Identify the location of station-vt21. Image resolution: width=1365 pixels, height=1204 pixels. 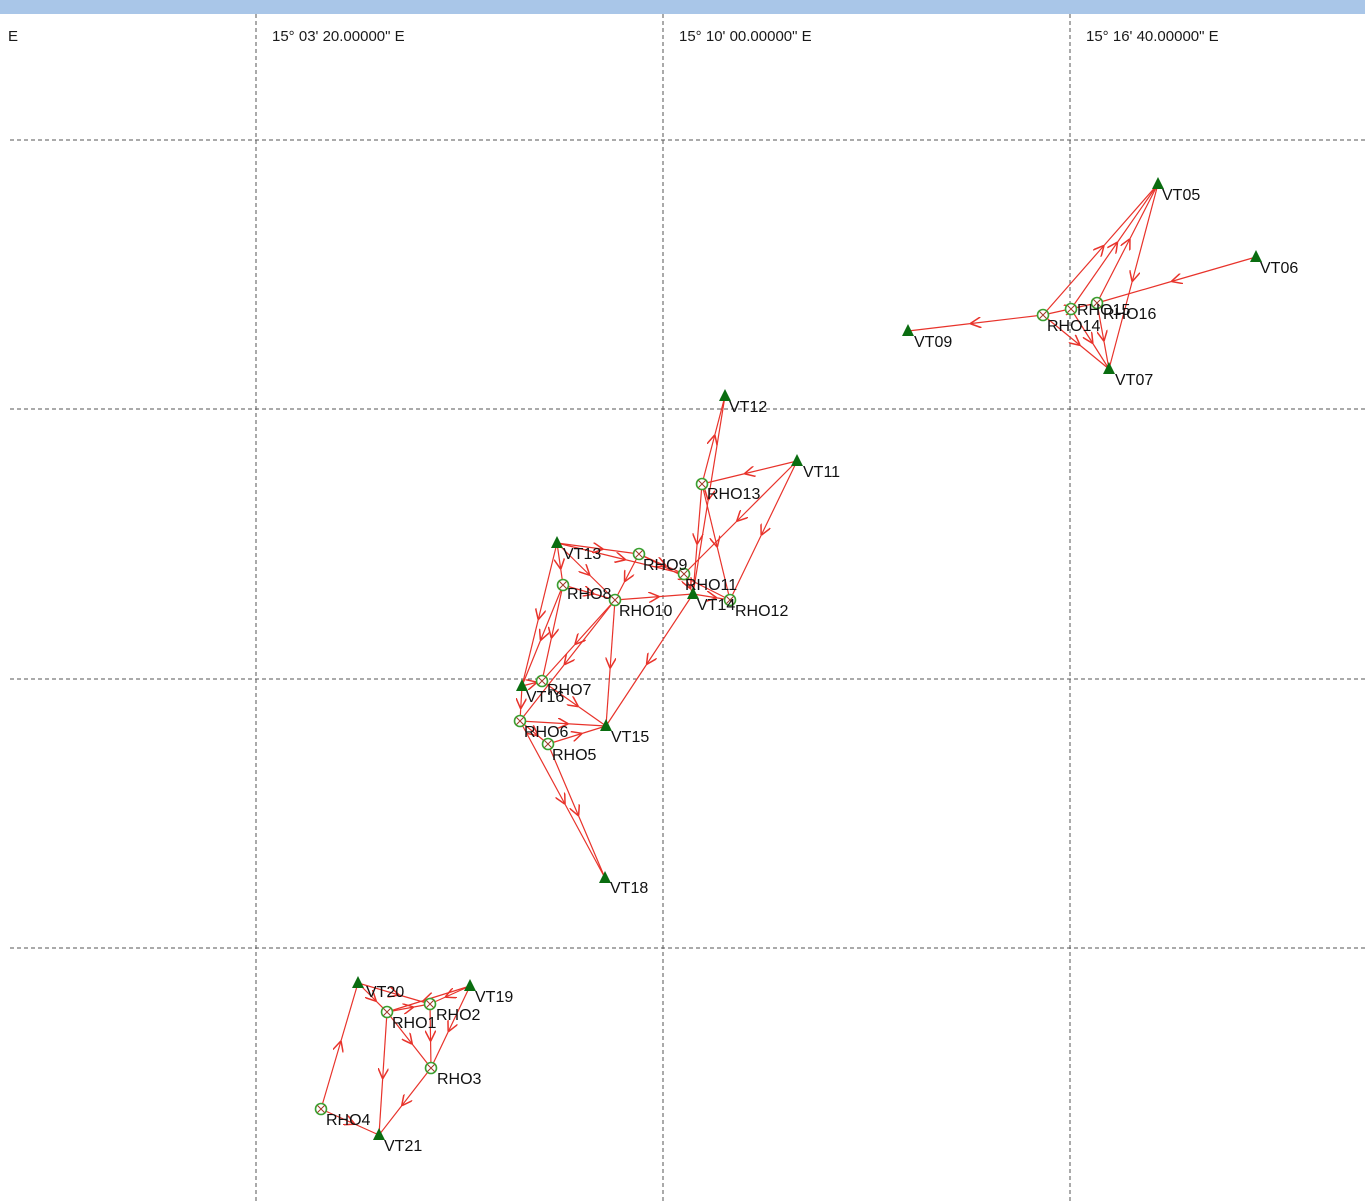
(379, 1134).